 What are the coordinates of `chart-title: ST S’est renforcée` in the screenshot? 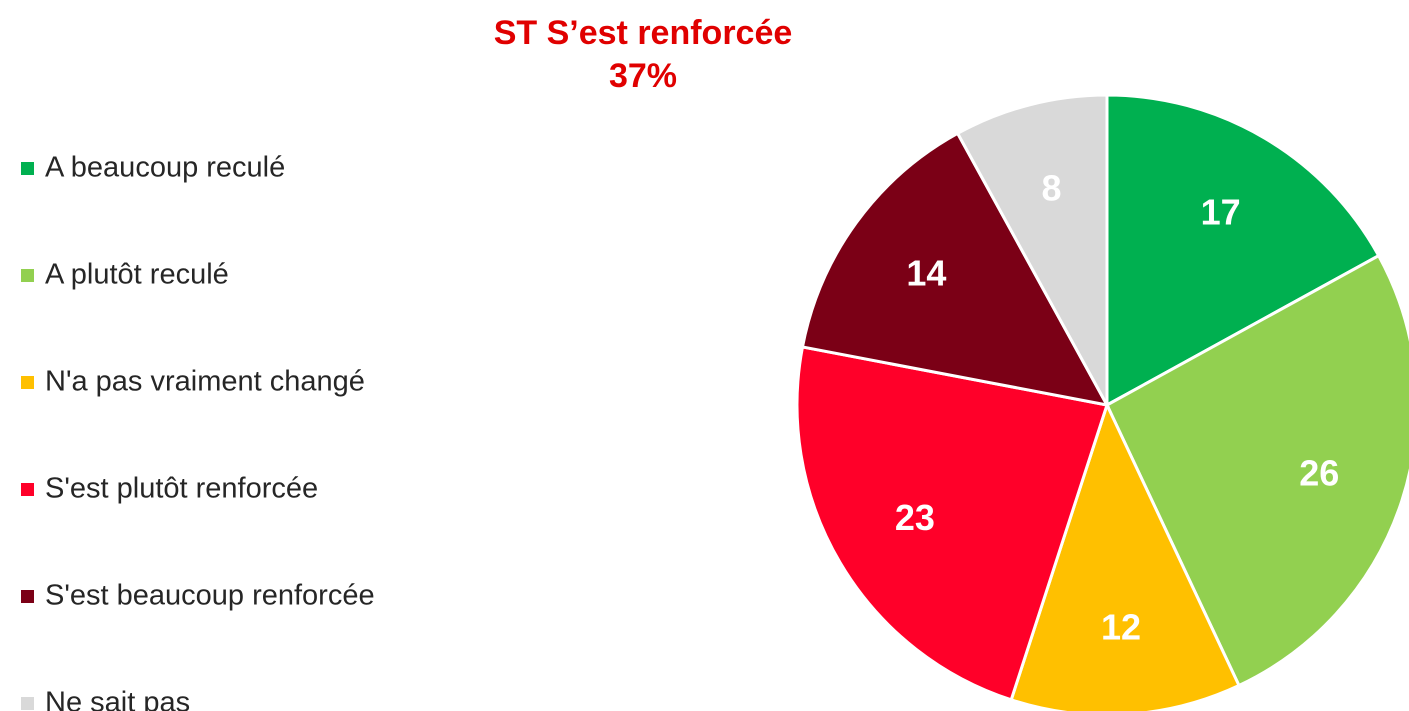 It's located at (643, 33).